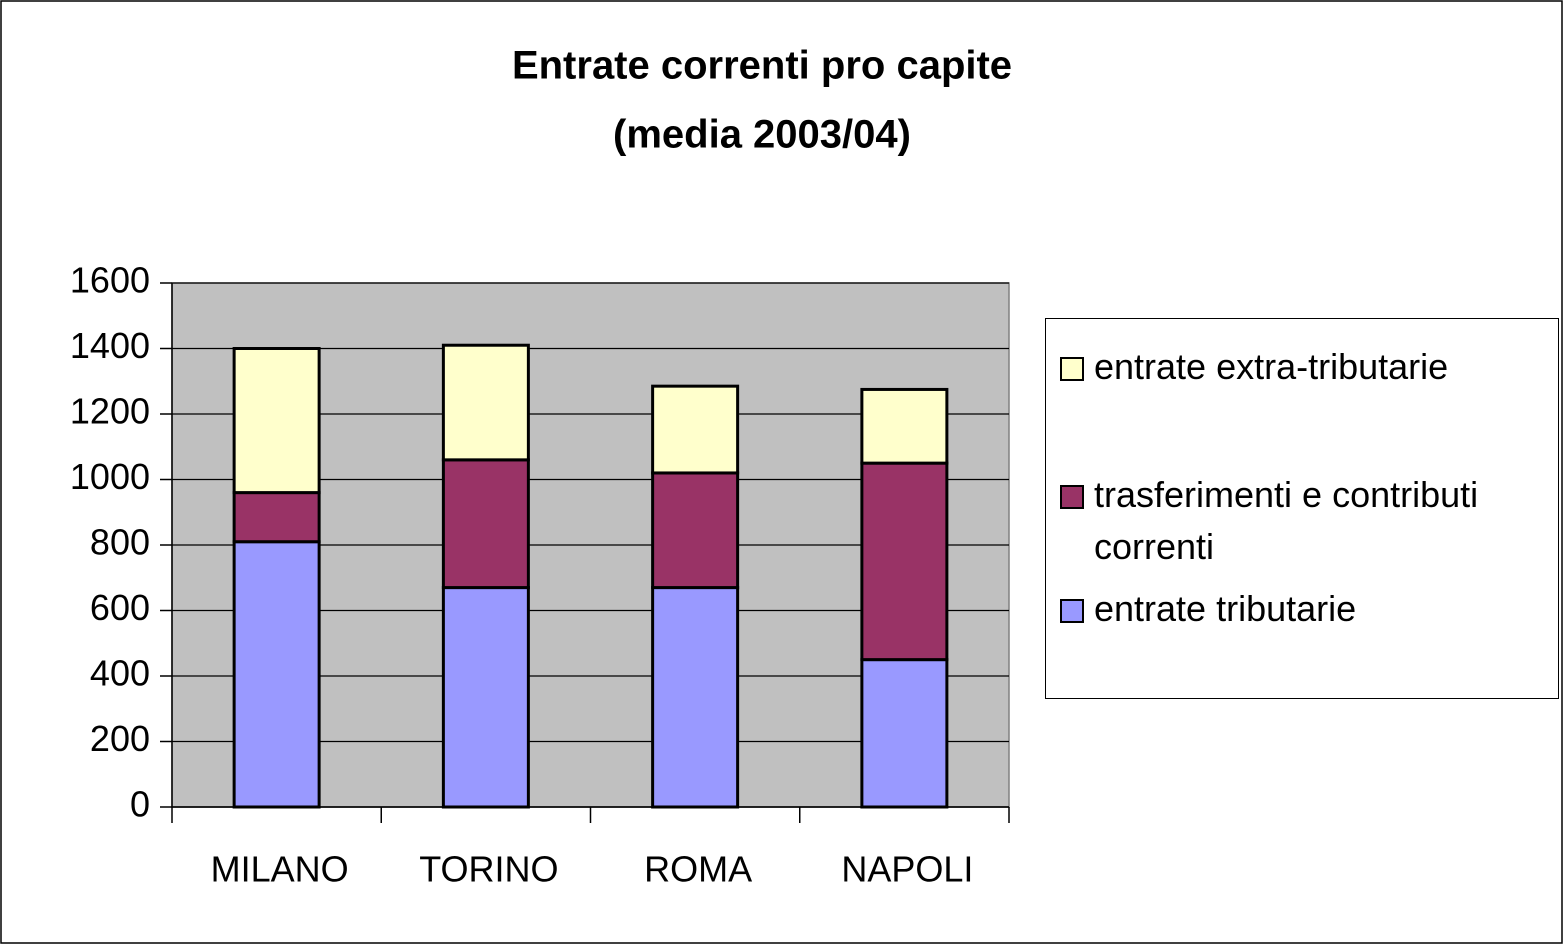 The height and width of the screenshot is (944, 1563). What do you see at coordinates (110, 280) in the screenshot?
I see `y-tick-label: 1600` at bounding box center [110, 280].